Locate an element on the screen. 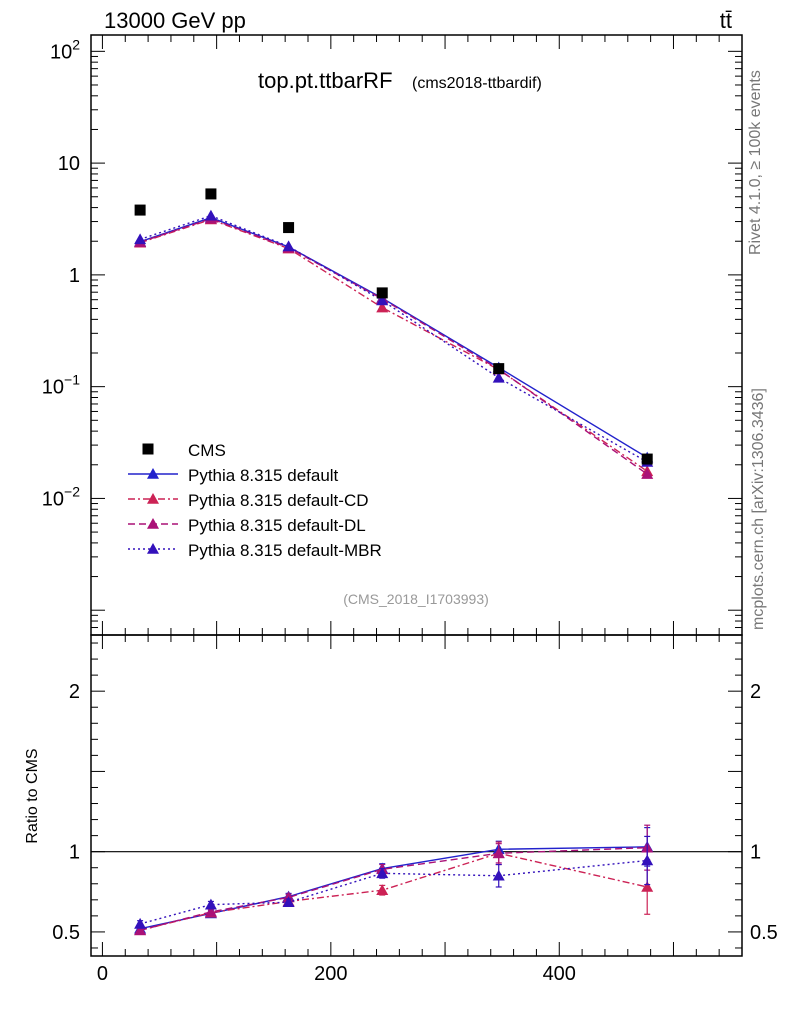 This screenshot has width=786, height=1024. process-label: tt̄ is located at coordinates (726, 20).